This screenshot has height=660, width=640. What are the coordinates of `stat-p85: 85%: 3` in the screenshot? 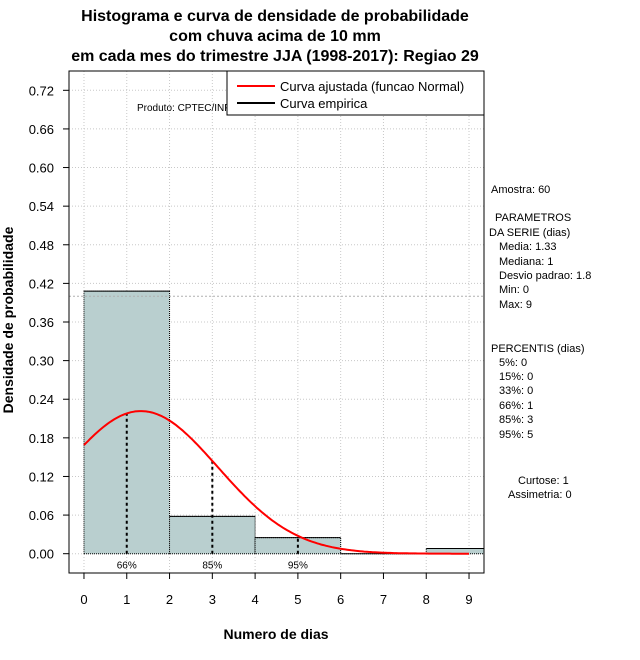 It's located at (516, 420).